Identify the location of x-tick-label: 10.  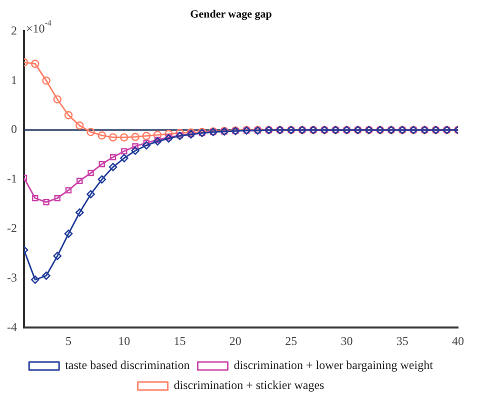
(124, 341).